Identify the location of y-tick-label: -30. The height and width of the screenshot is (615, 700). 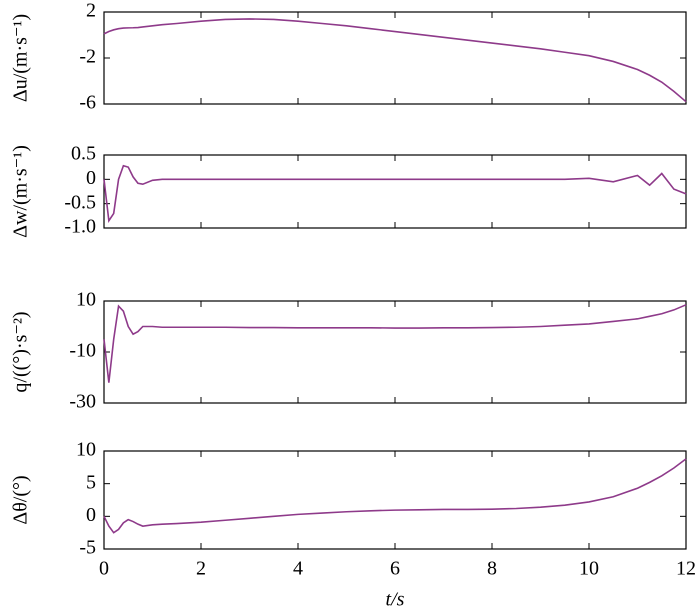
(82, 402).